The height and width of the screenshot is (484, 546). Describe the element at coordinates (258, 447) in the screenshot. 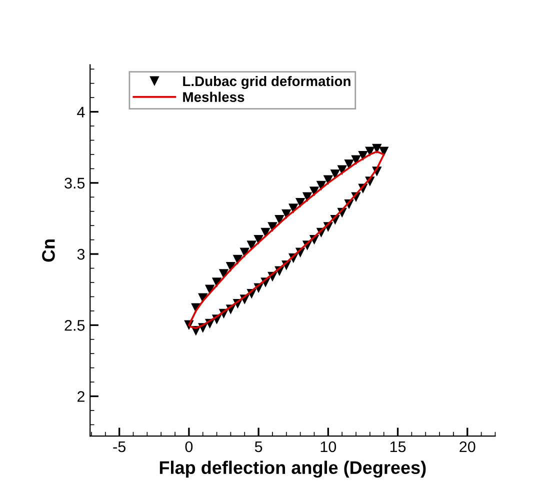

I see `x-tick-label: 5` at that location.